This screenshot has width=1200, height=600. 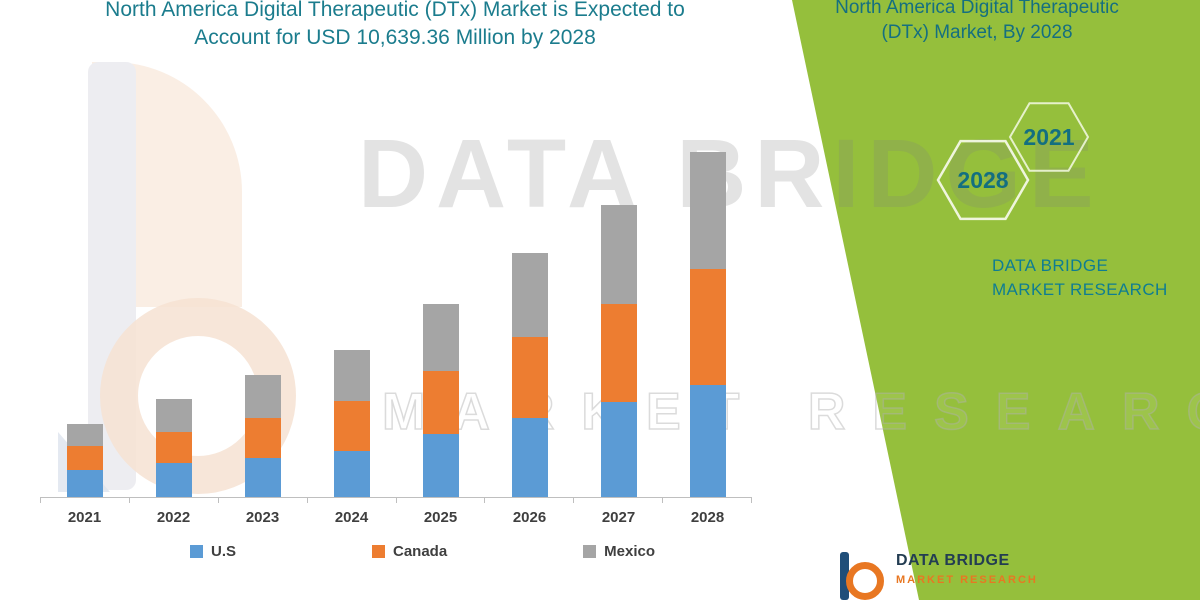 What do you see at coordinates (351, 375) in the screenshot?
I see `bar-segment-mexico-2024` at bounding box center [351, 375].